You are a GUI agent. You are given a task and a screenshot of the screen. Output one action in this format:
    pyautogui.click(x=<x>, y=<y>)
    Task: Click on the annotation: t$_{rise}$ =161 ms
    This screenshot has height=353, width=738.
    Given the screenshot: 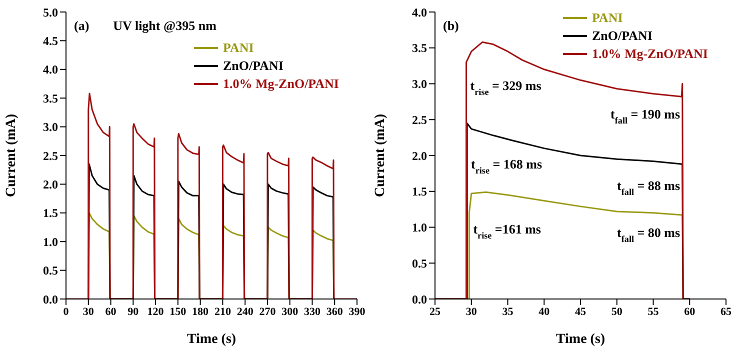 What is the action you would take?
    pyautogui.click(x=507, y=230)
    